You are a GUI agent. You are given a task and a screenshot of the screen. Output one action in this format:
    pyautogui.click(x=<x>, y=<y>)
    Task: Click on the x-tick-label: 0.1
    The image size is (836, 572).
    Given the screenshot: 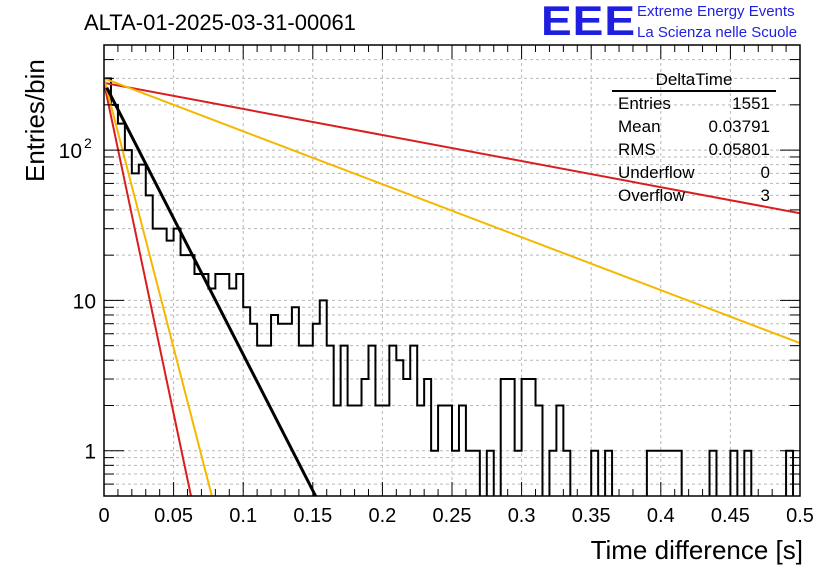 What is the action you would take?
    pyautogui.click(x=243, y=516)
    